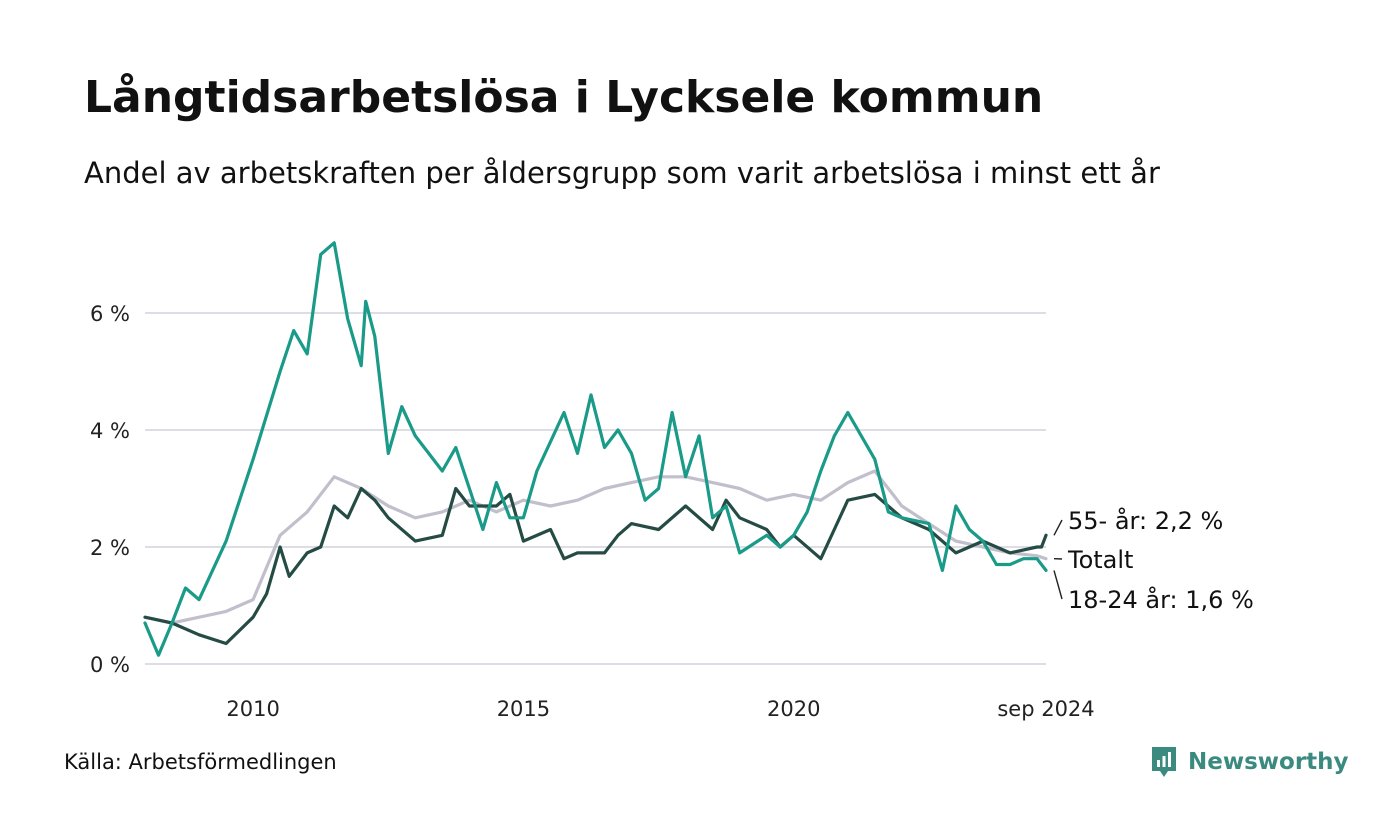 Image resolution: width=1400 pixels, height=840 pixels. Describe the element at coordinates (252, 709) in the screenshot. I see `x-tick-label: 2010` at that location.